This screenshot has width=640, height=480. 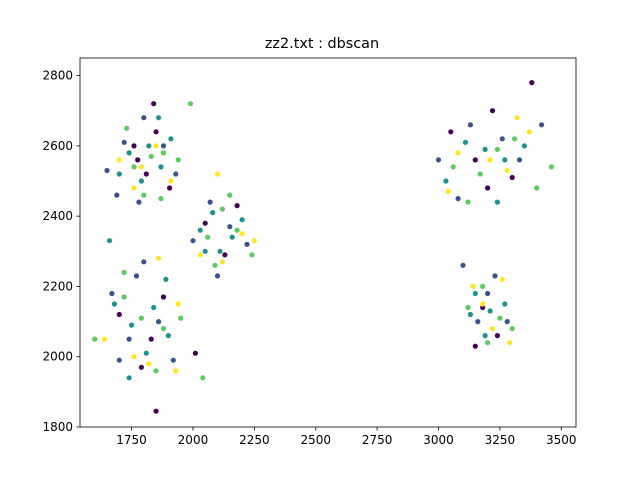 What do you see at coordinates (57, 427) in the screenshot?
I see `y-tick-label: 1800` at bounding box center [57, 427].